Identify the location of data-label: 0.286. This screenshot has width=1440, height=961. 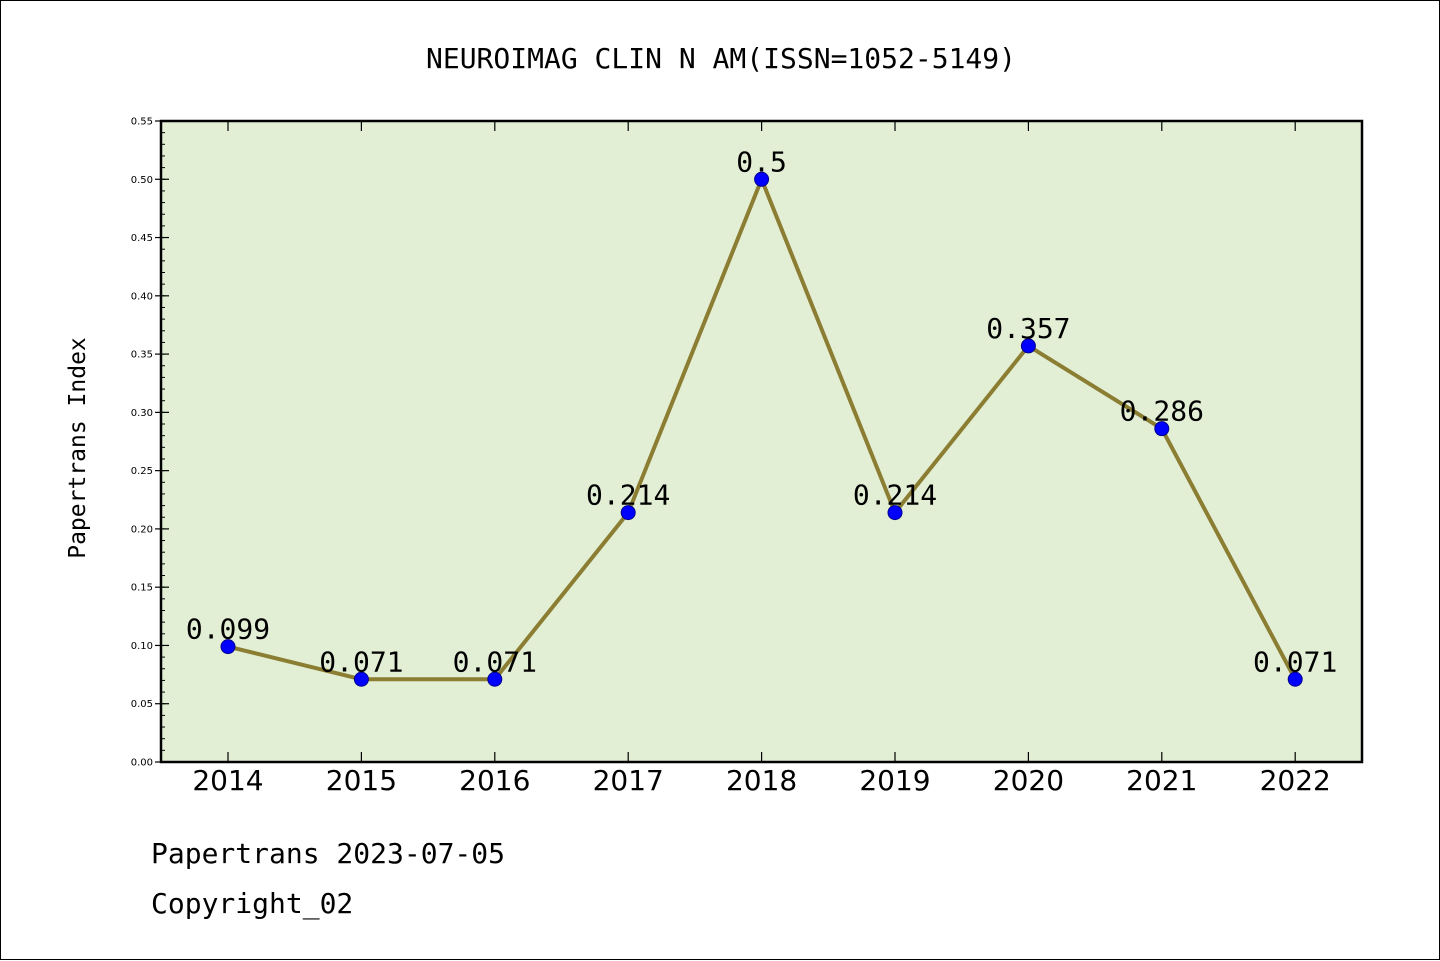
(1162, 411).